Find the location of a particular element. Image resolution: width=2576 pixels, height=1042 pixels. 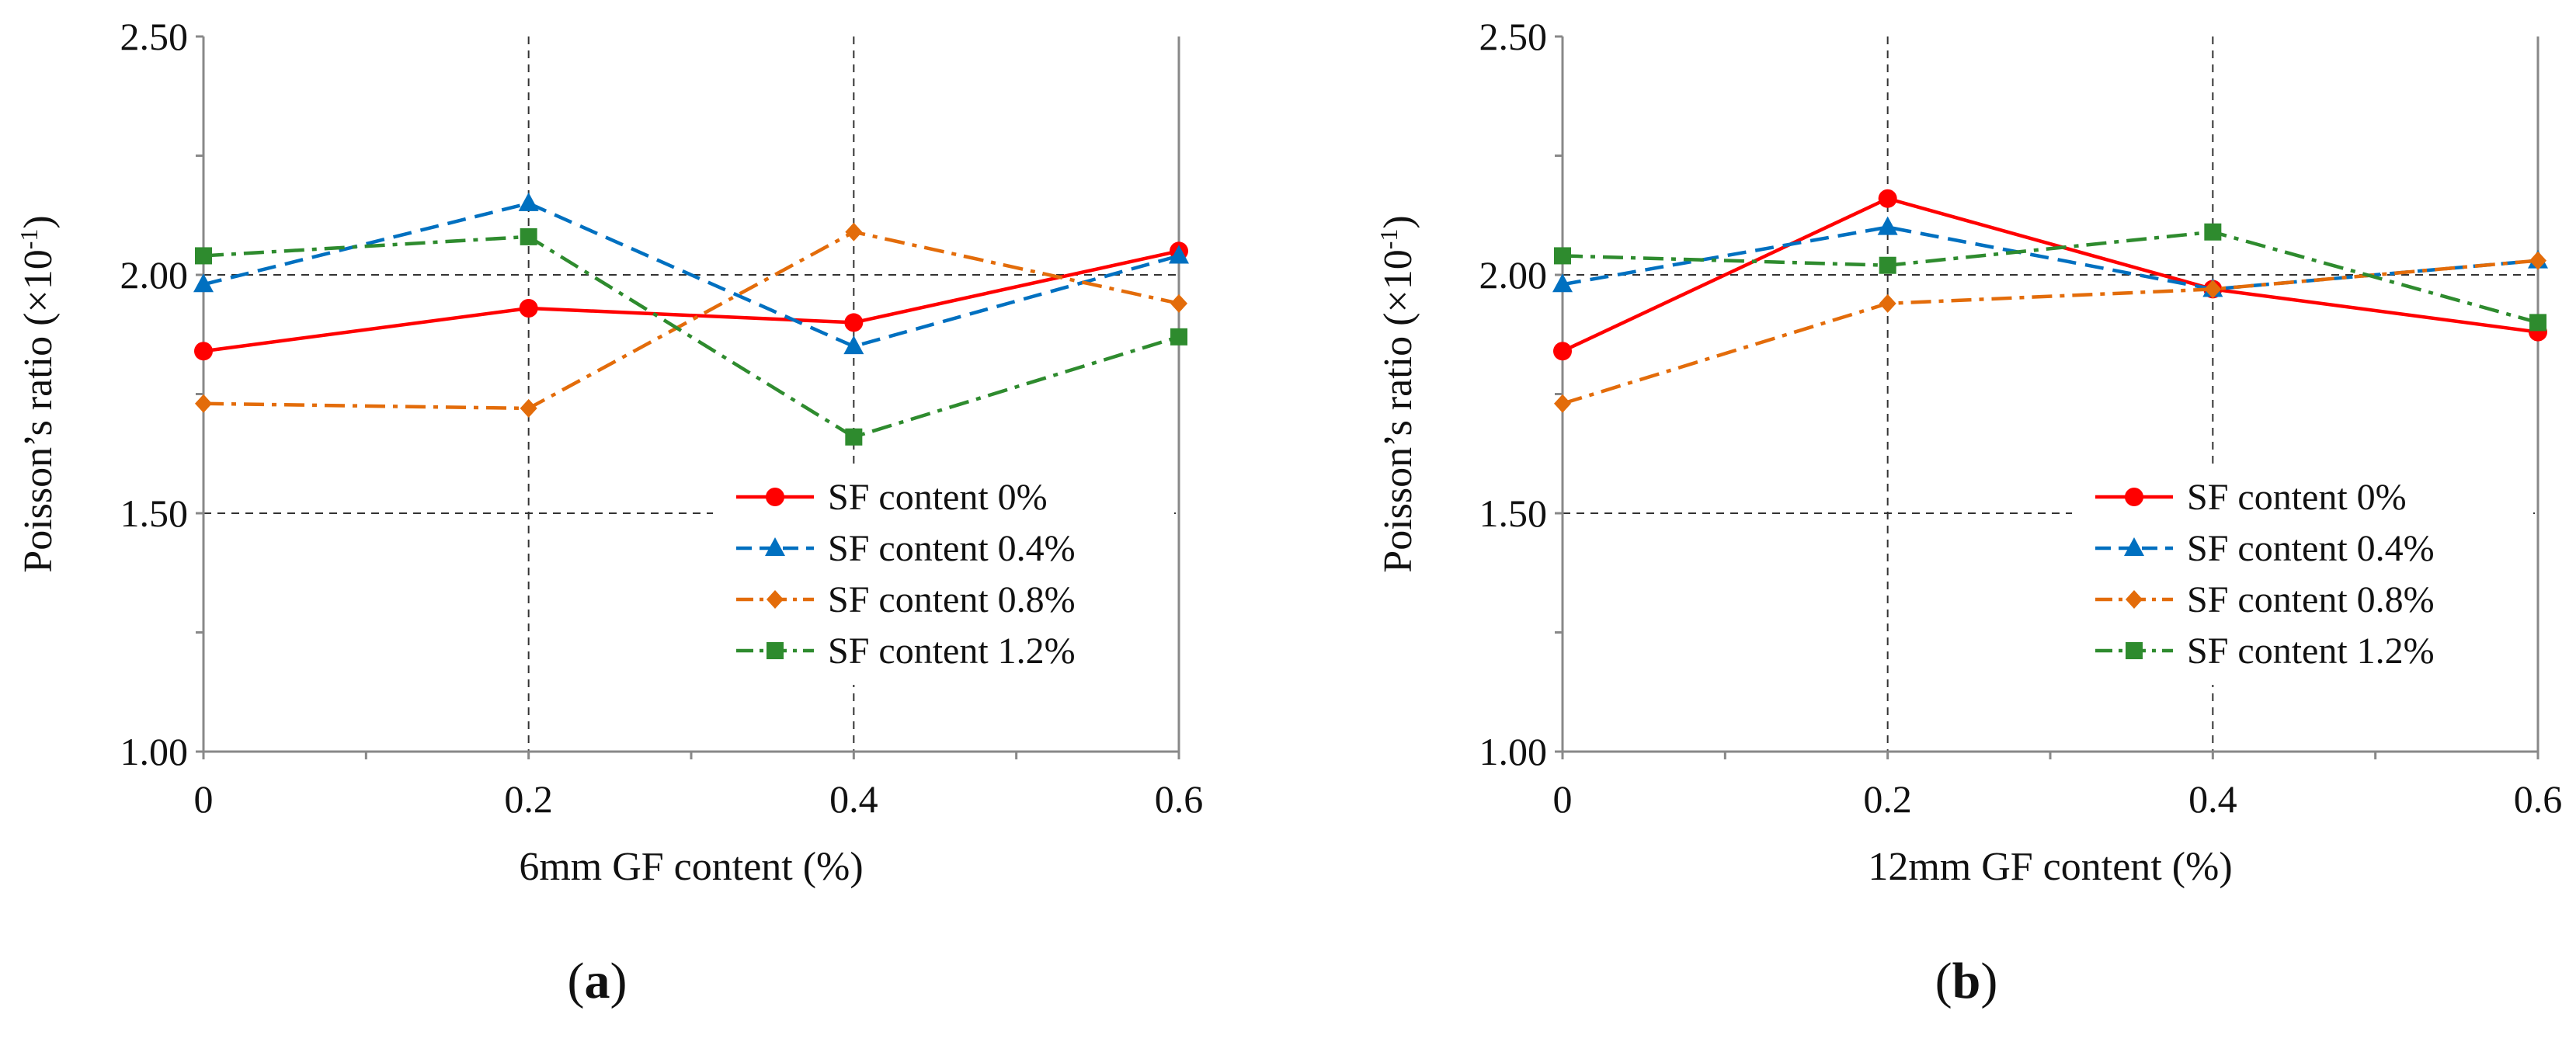

panel-label: (b) is located at coordinates (1966, 981).